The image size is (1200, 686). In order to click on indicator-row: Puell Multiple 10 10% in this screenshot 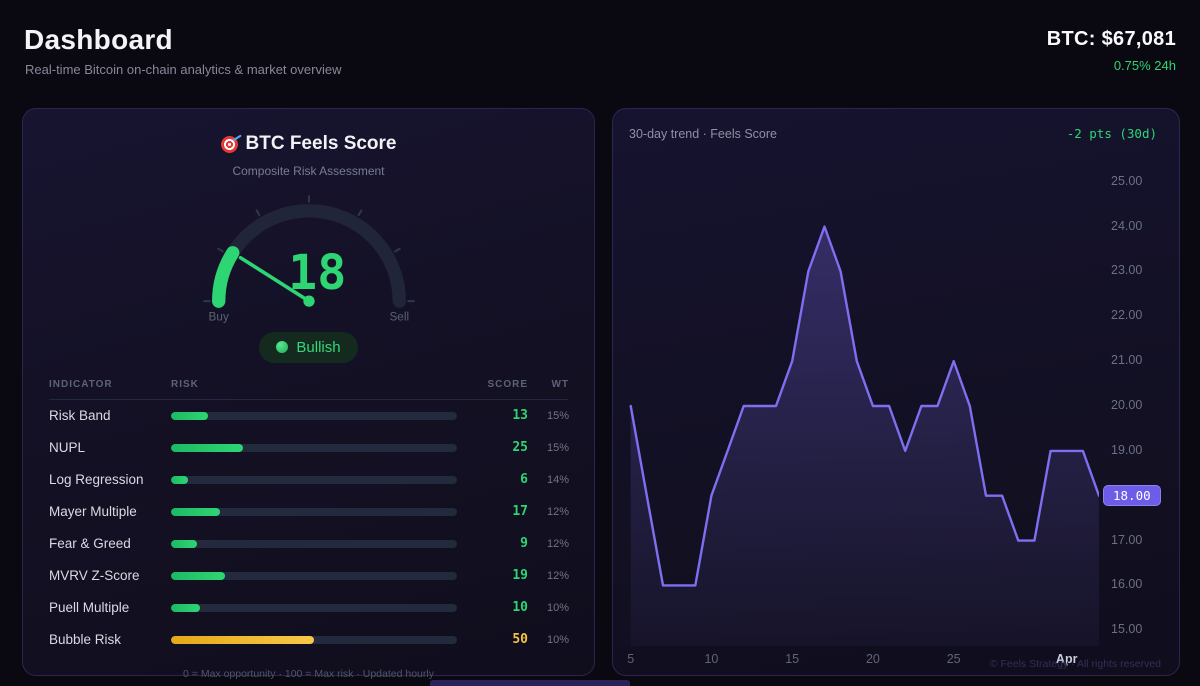, I will do `click(309, 608)`.